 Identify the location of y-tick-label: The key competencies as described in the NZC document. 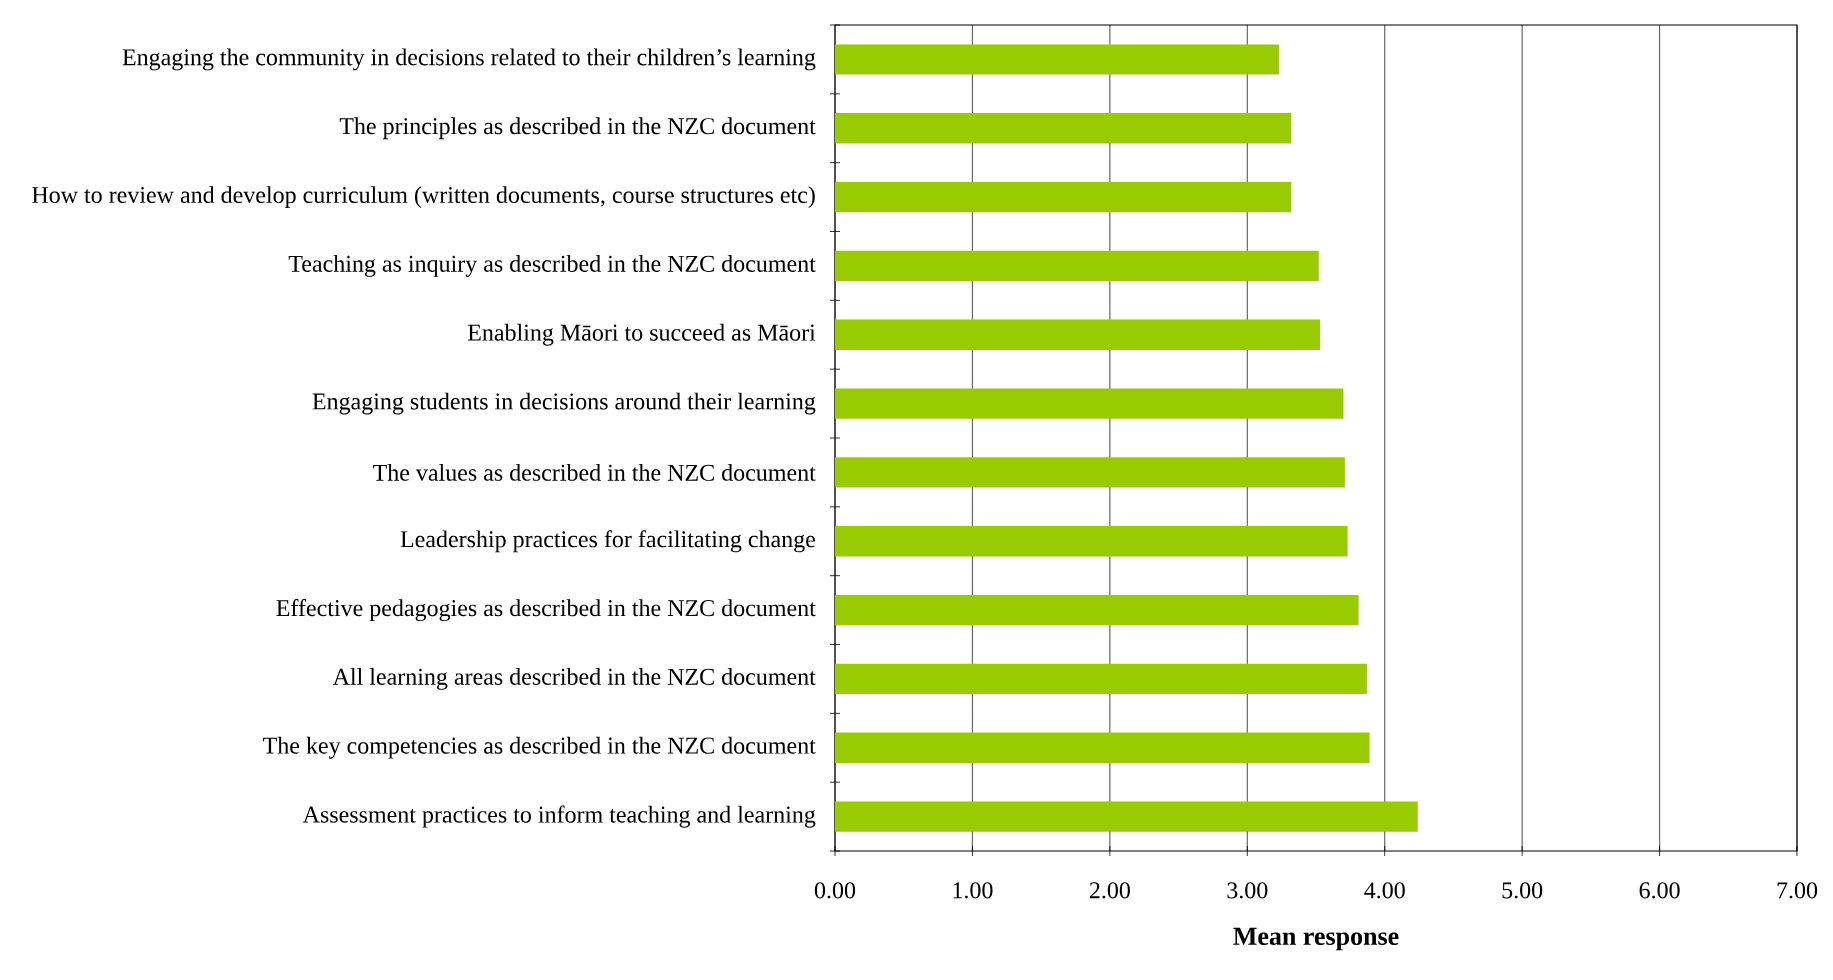
(539, 747).